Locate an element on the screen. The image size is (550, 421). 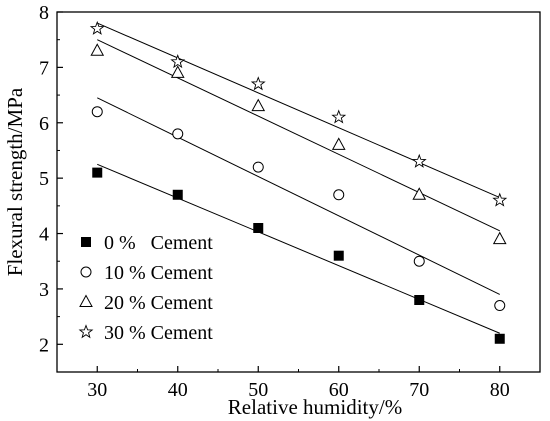
y-tick-label: 5 is located at coordinates (44, 179).